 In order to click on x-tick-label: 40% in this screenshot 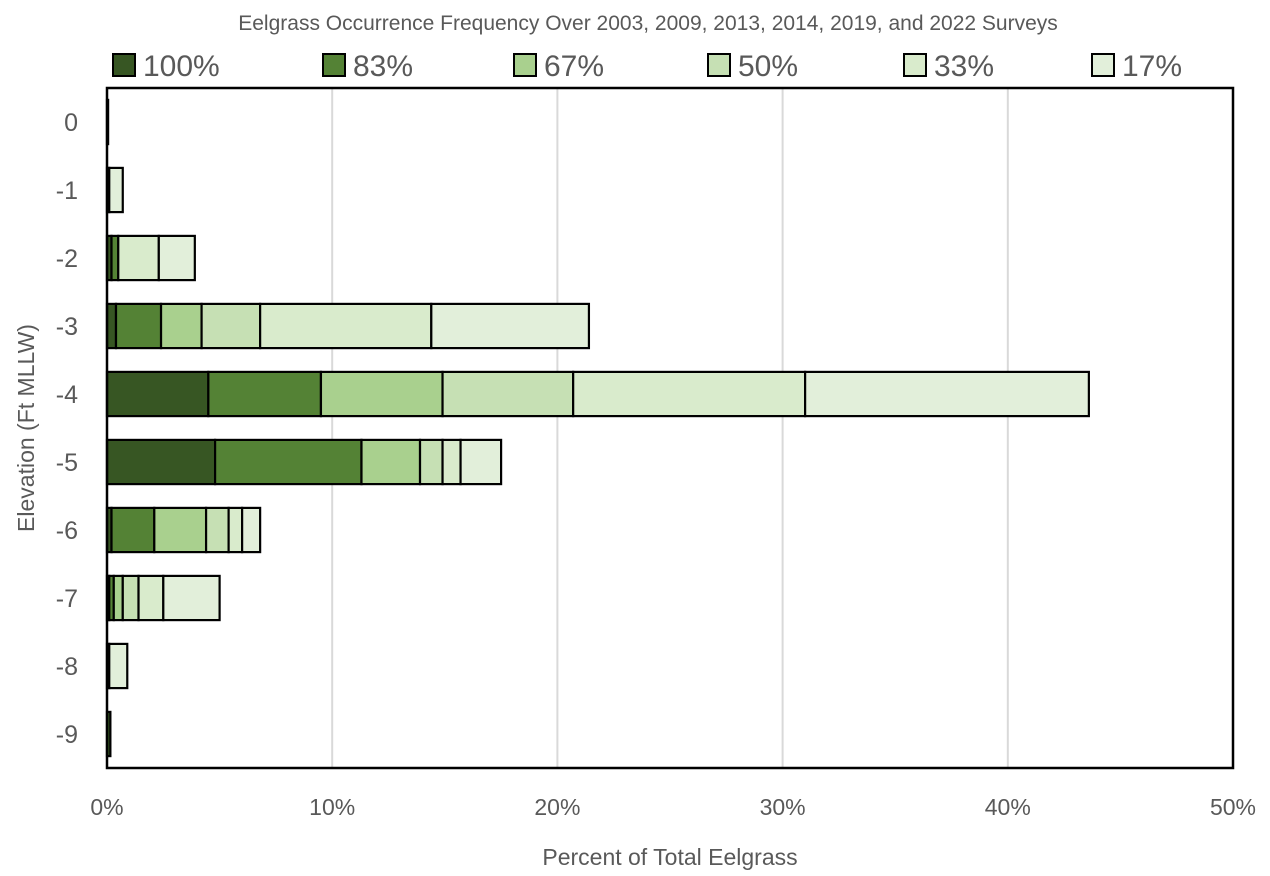, I will do `click(1008, 807)`.